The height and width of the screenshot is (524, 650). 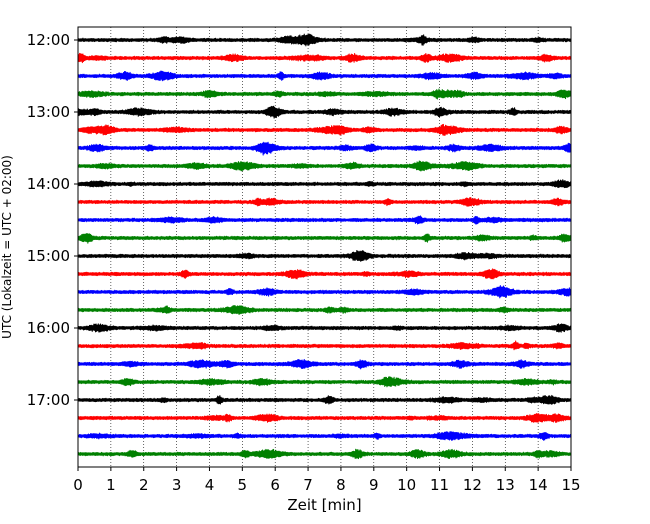 I want to click on y-tick-label: 17:00, so click(x=48, y=400).